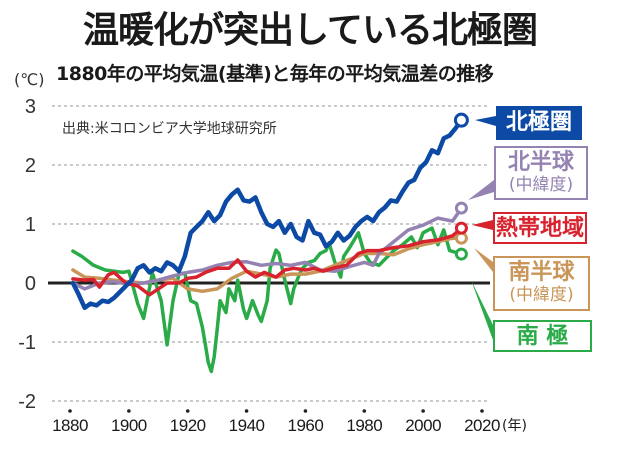 This screenshot has width=620, height=451. What do you see at coordinates (30, 225) in the screenshot?
I see `y-tick-label: 1` at bounding box center [30, 225].